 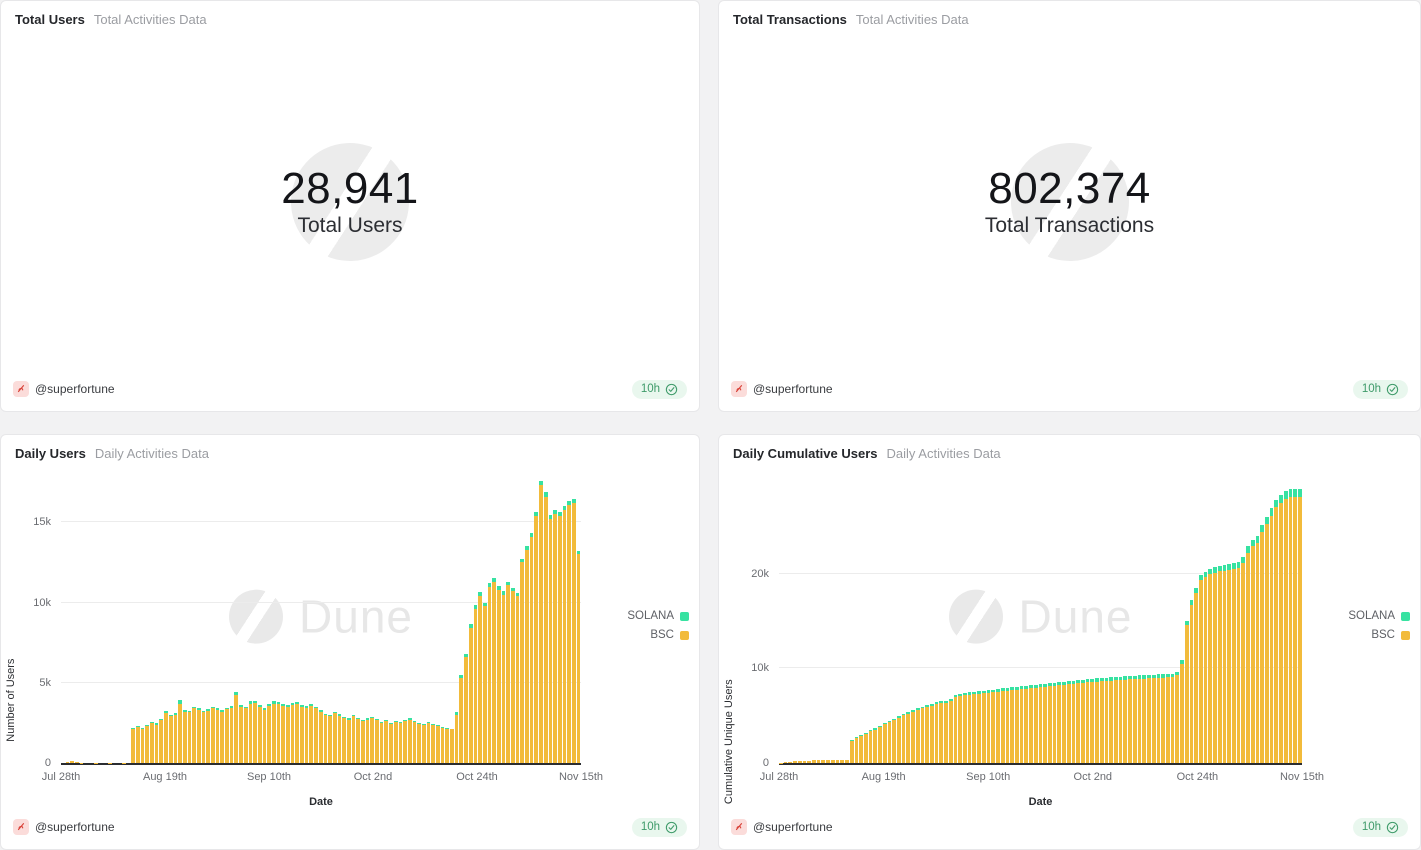 I want to click on author-link: @superfortune, so click(x=64, y=827).